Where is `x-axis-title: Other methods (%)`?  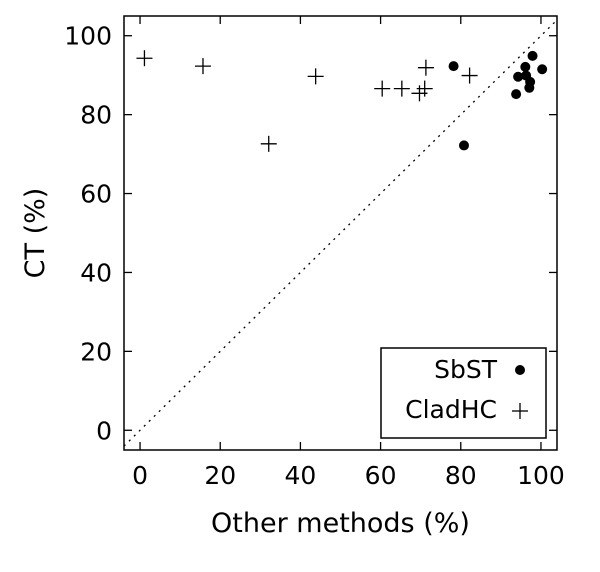 x-axis-title: Other methods (%) is located at coordinates (340, 523).